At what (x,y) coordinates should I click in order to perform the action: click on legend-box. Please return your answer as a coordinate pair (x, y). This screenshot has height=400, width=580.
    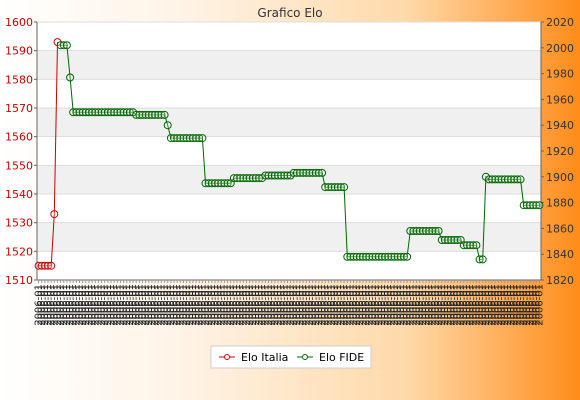
    Looking at the image, I should click on (291, 357).